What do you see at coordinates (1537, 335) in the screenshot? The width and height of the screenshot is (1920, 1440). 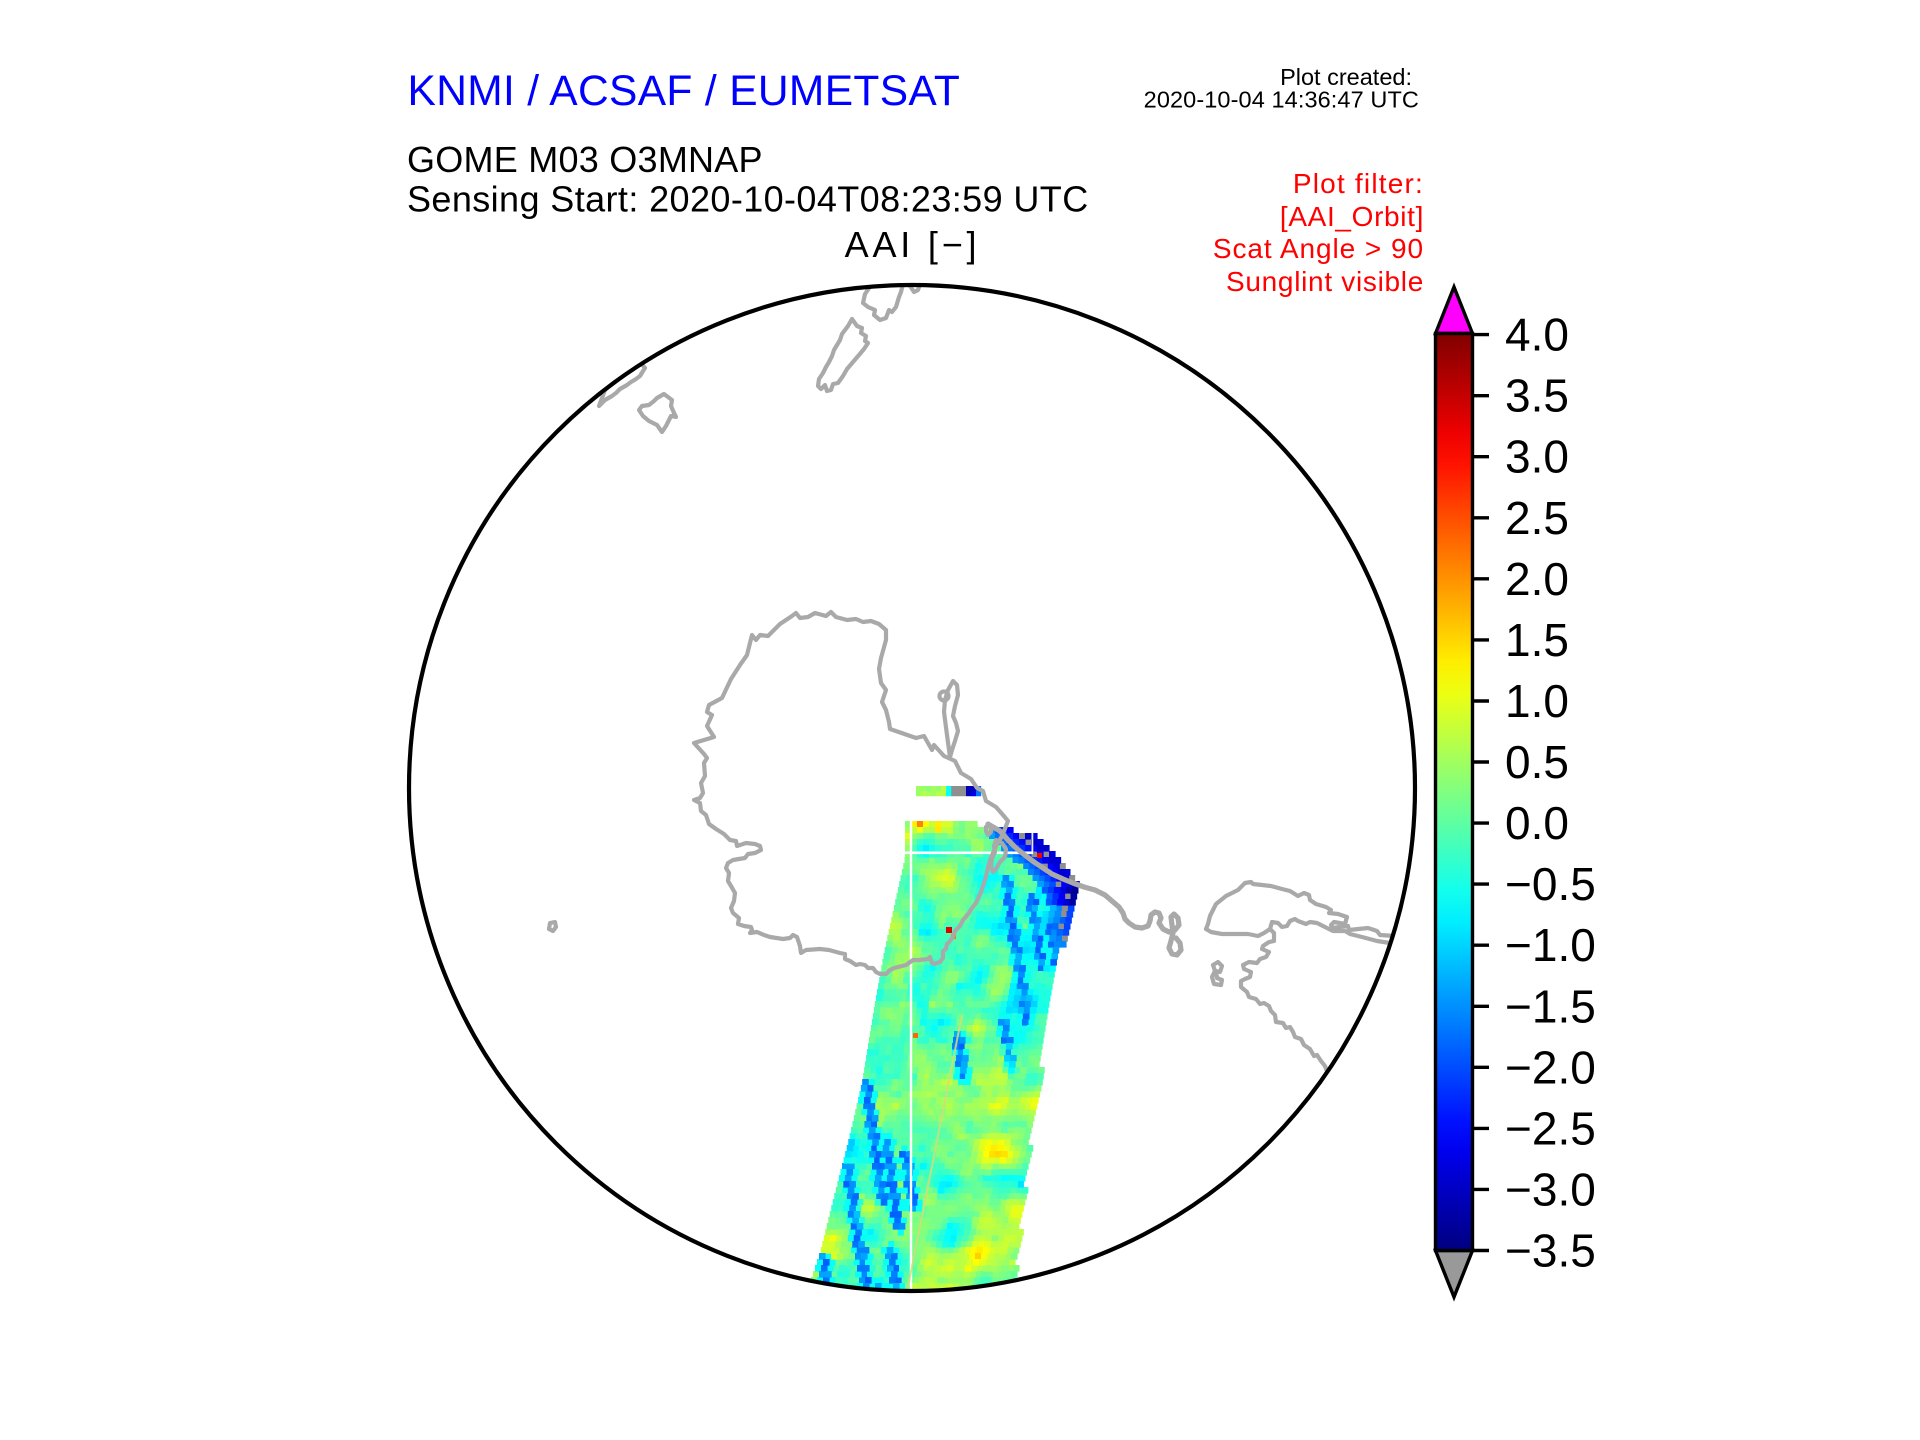 I see `svg-text: 4.0` at bounding box center [1537, 335].